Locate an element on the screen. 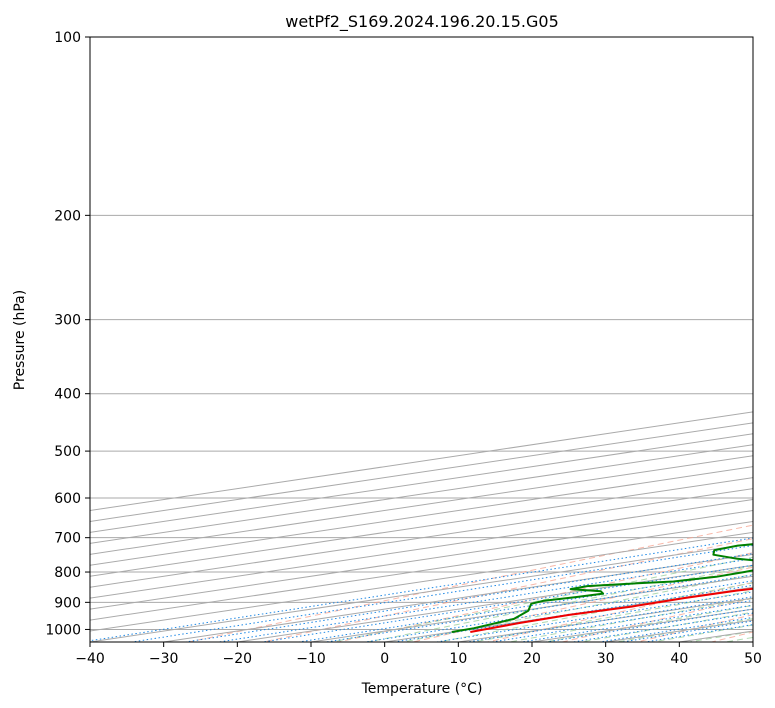 Image resolution: width=775 pixels, height=708 pixels. x-tick-label: 50 is located at coordinates (753, 659).